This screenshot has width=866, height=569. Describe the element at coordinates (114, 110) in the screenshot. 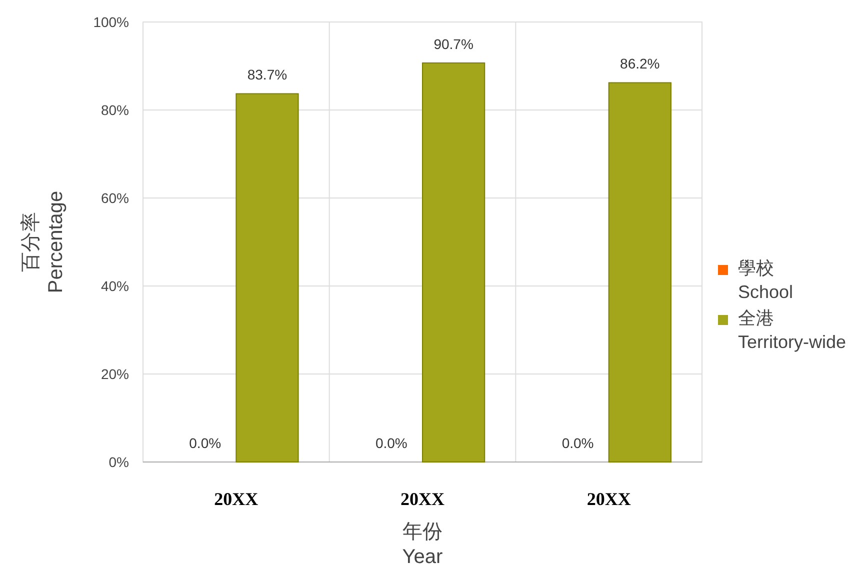

I see `y-tick-label: 80%` at that location.